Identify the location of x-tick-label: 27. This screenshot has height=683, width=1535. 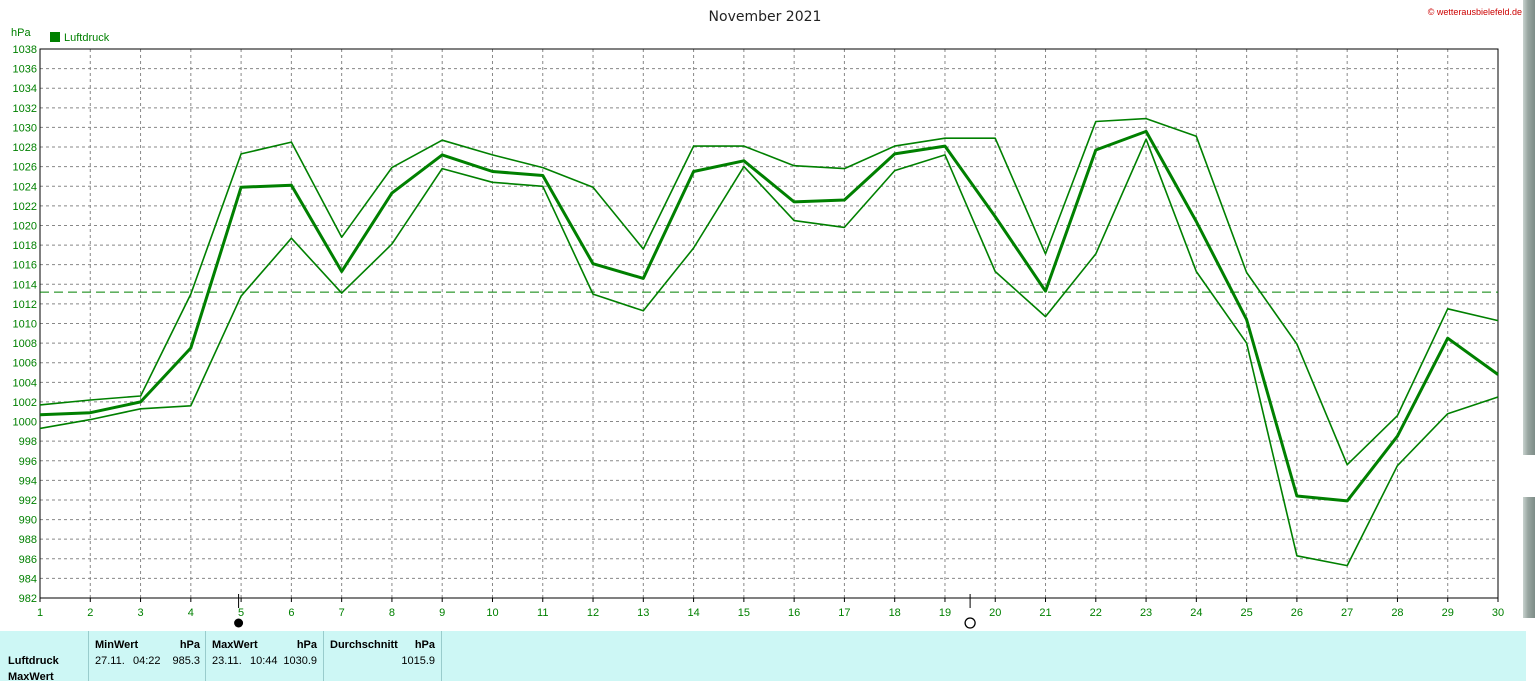
(1347, 613).